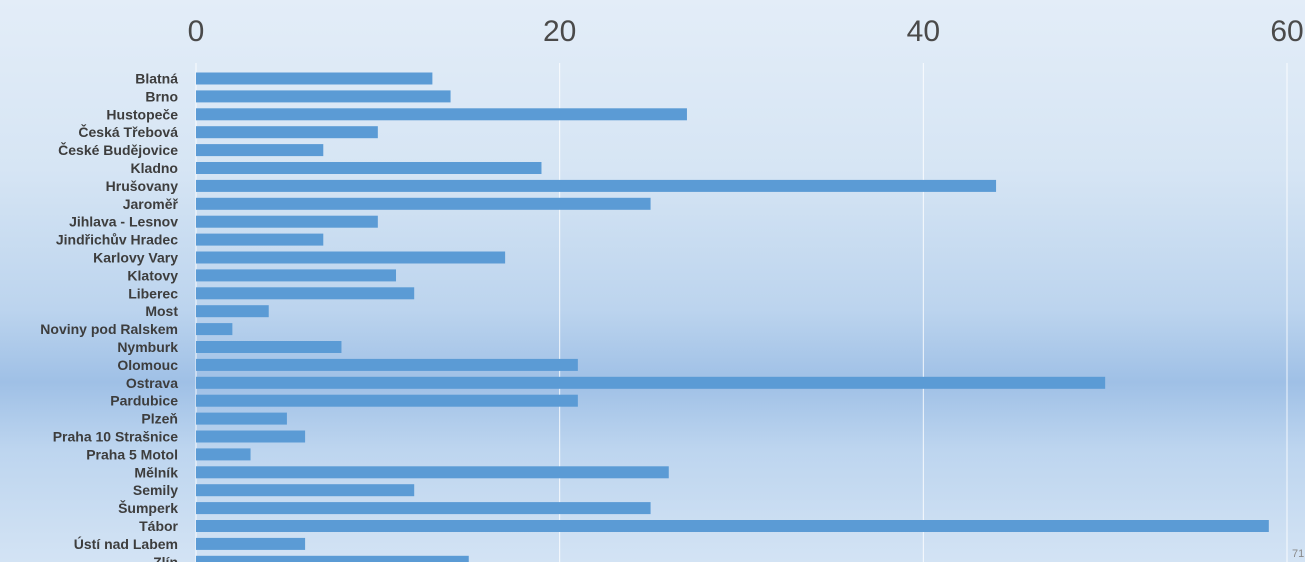 Image resolution: width=1305 pixels, height=562 pixels. Describe the element at coordinates (1286, 31) in the screenshot. I see `x-tick-label: 60` at that location.